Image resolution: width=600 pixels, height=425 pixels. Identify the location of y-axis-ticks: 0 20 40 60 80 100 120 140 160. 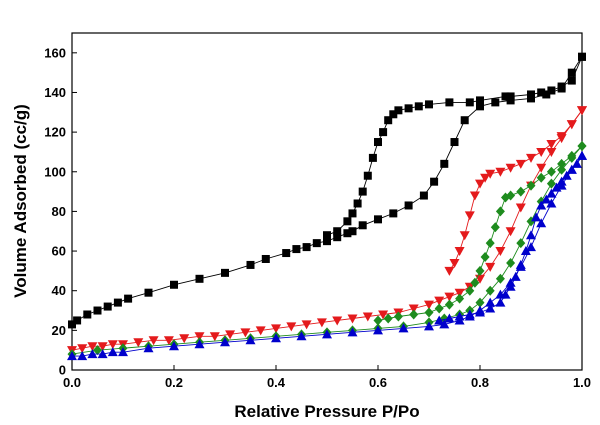
(60, 211).